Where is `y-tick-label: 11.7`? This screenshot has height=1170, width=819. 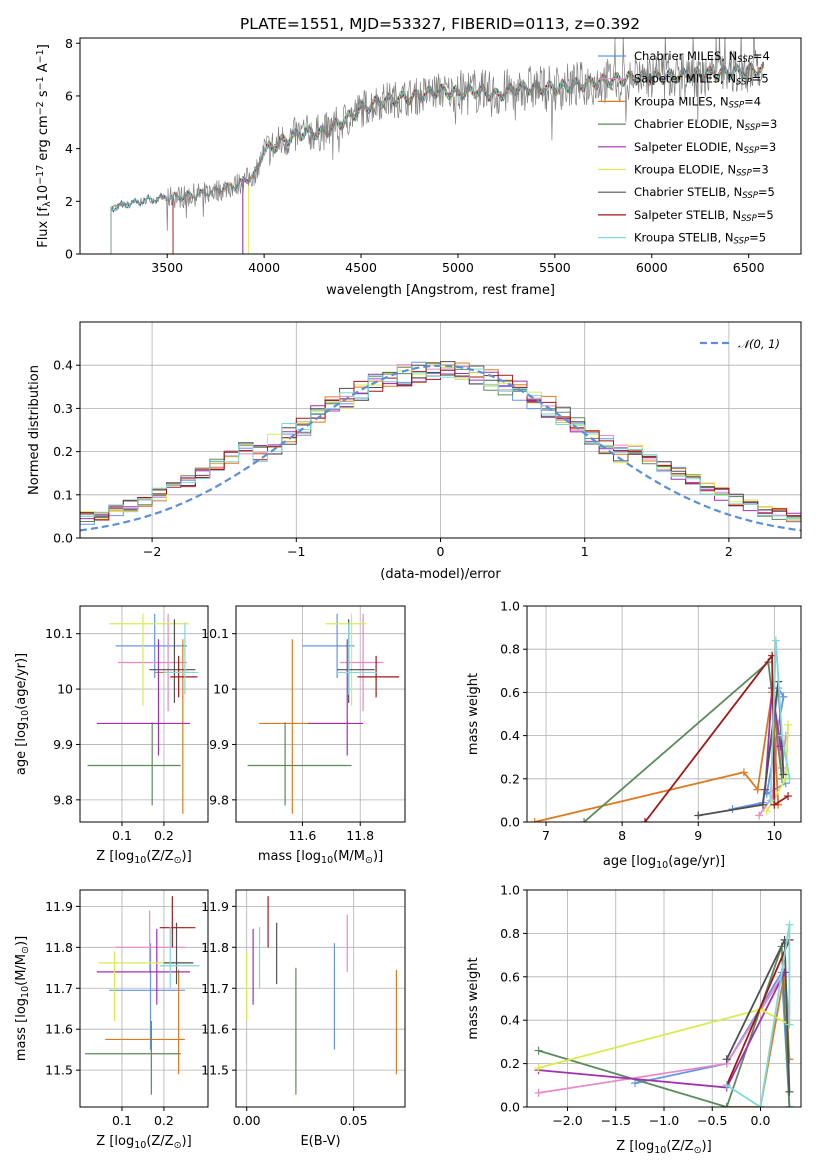 y-tick-label: 11.7 is located at coordinates (215, 988).